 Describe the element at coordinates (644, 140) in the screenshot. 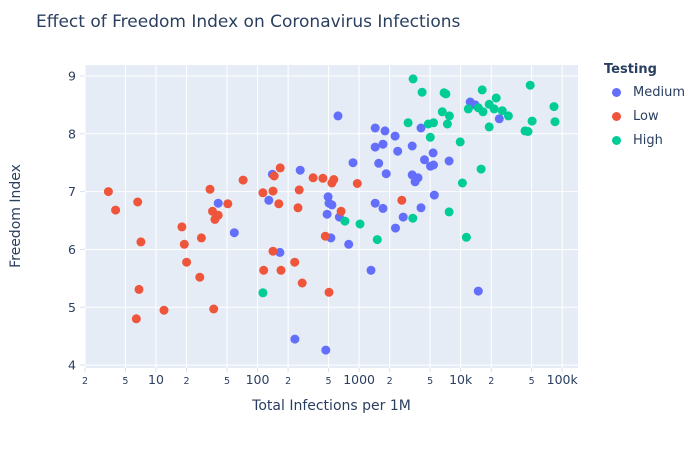

I see `legend-item-high: High` at that location.